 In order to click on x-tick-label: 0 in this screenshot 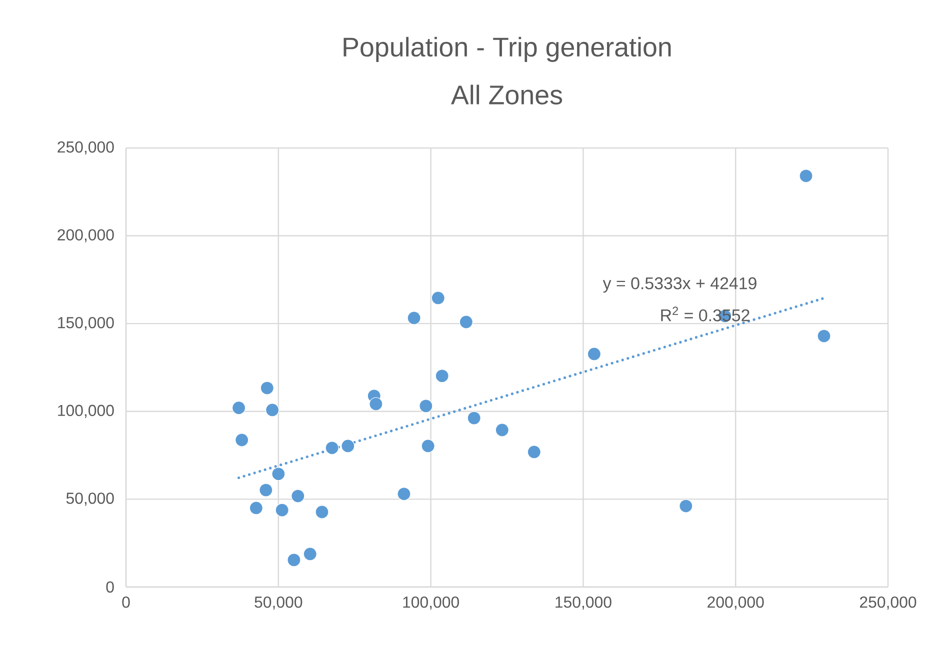, I will do `click(126, 602)`.